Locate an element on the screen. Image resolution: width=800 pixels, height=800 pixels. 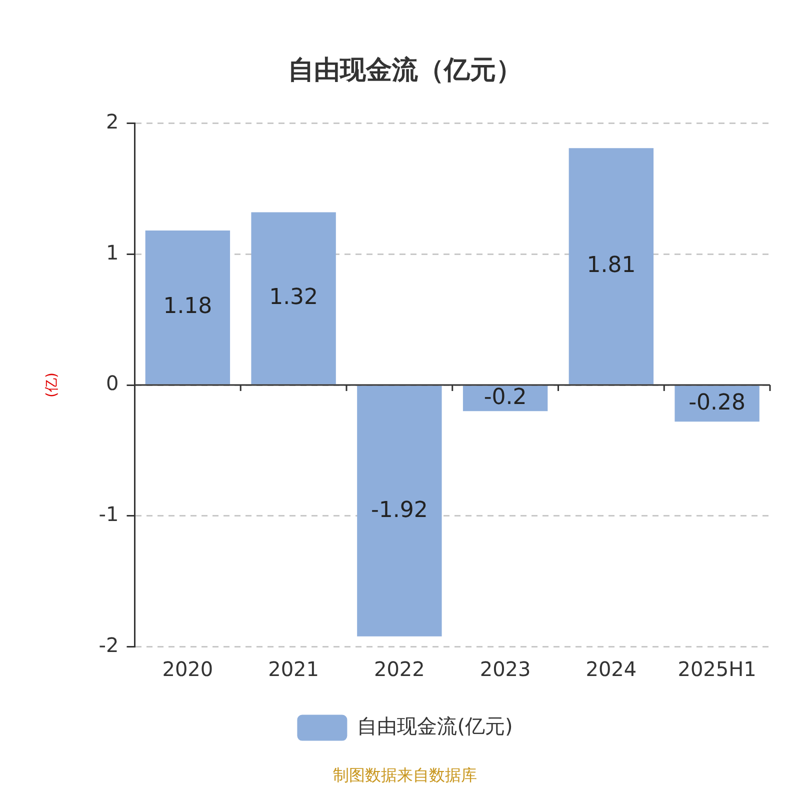
data-label: -0.2 is located at coordinates (505, 397).